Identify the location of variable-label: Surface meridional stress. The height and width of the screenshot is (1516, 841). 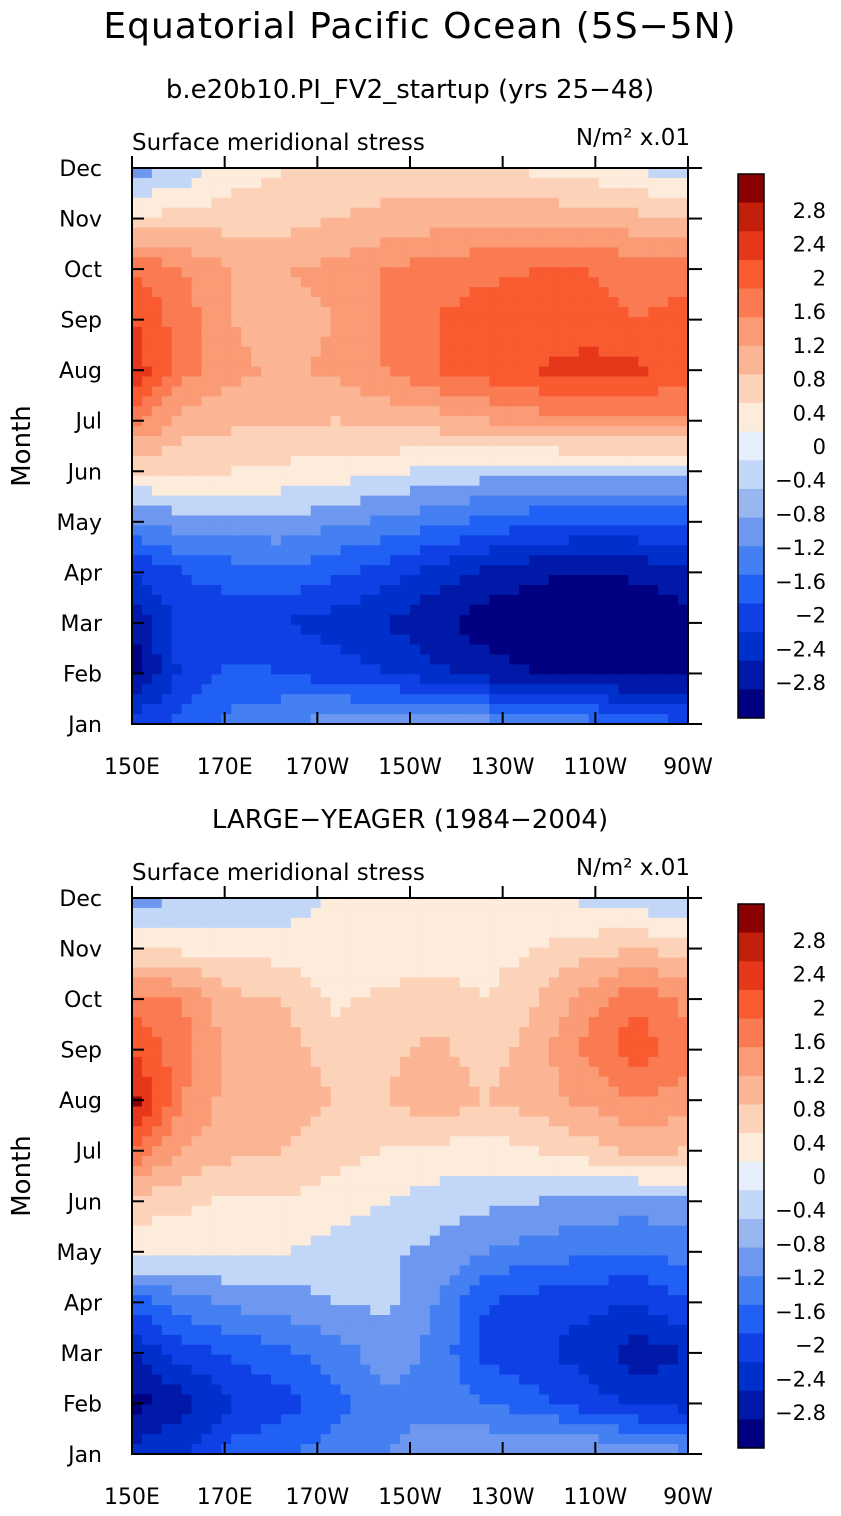
(278, 143).